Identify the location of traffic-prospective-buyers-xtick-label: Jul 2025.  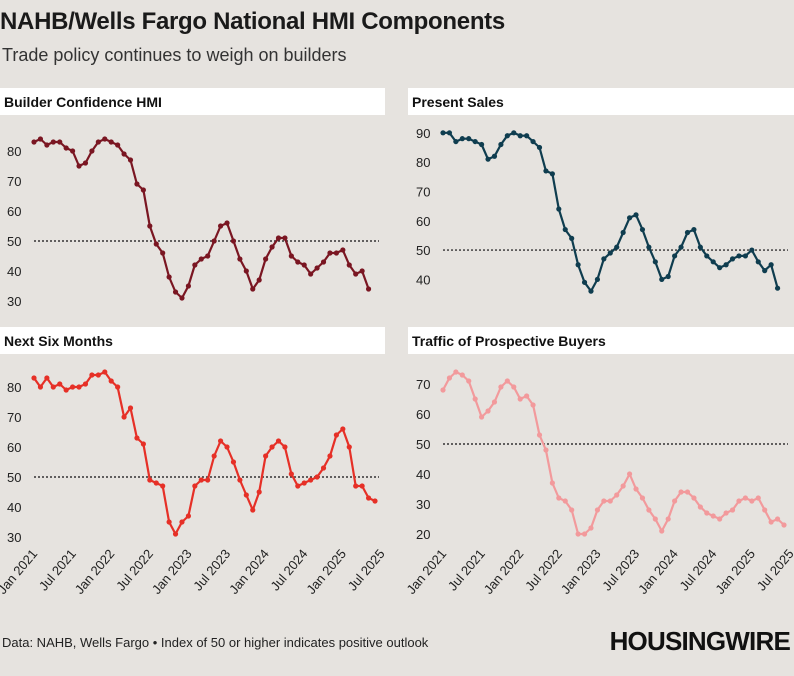
(774, 569).